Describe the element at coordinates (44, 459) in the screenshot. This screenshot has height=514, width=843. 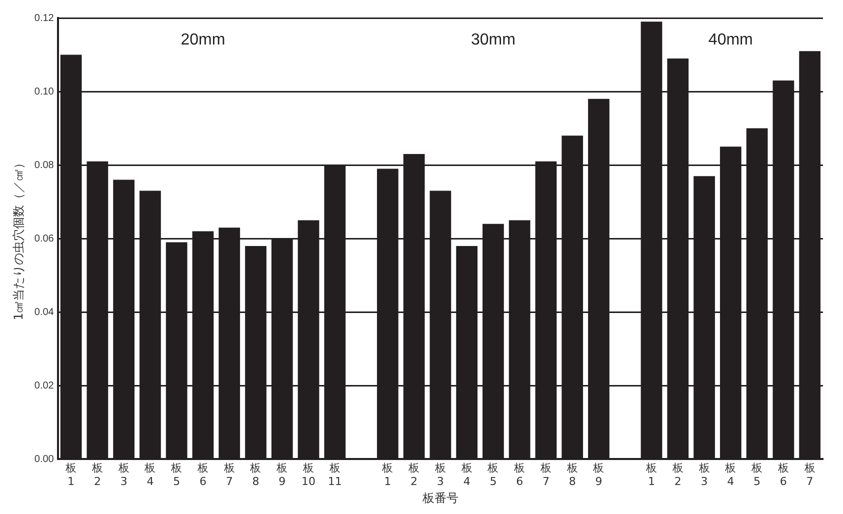
I see `y-tick-label: 0.00` at that location.